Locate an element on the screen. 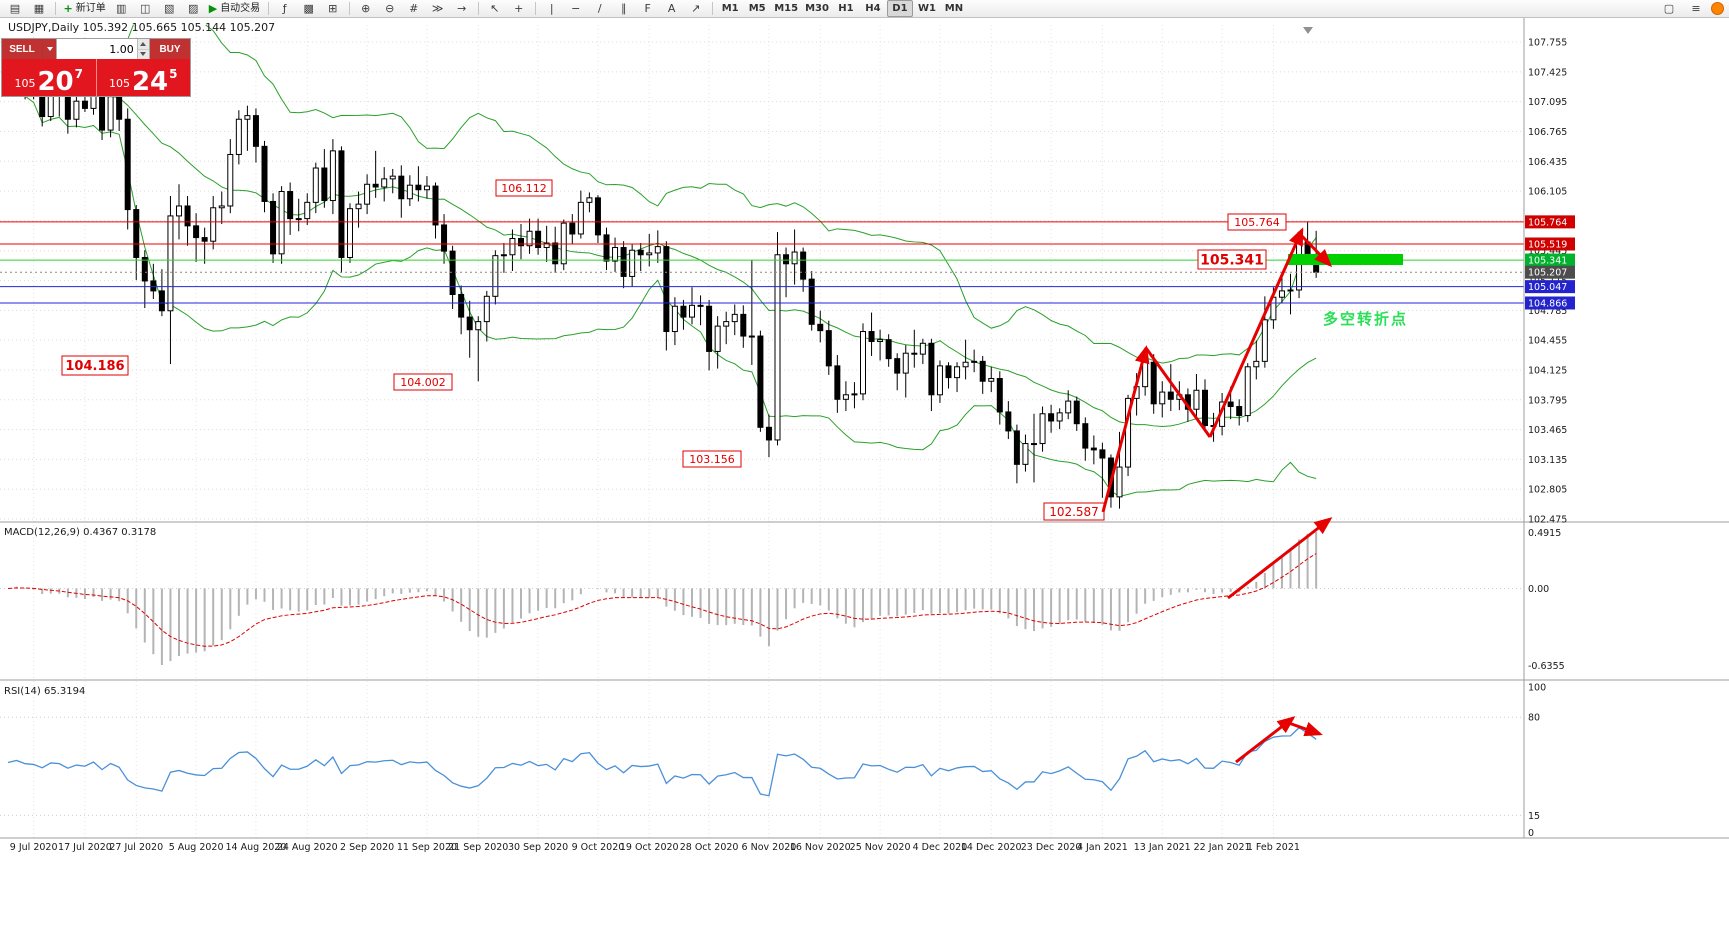  timeframe-h1-button: H1 is located at coordinates (846, 8).